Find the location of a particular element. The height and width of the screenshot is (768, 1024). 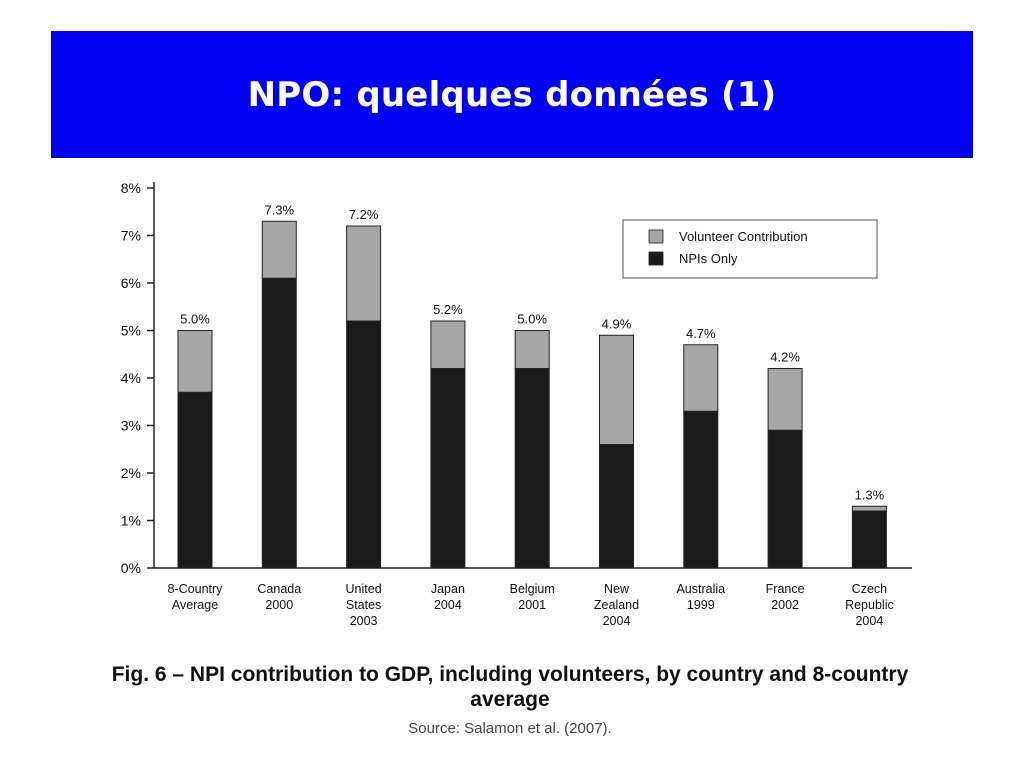

y-tick-label: 5% is located at coordinates (131, 331).